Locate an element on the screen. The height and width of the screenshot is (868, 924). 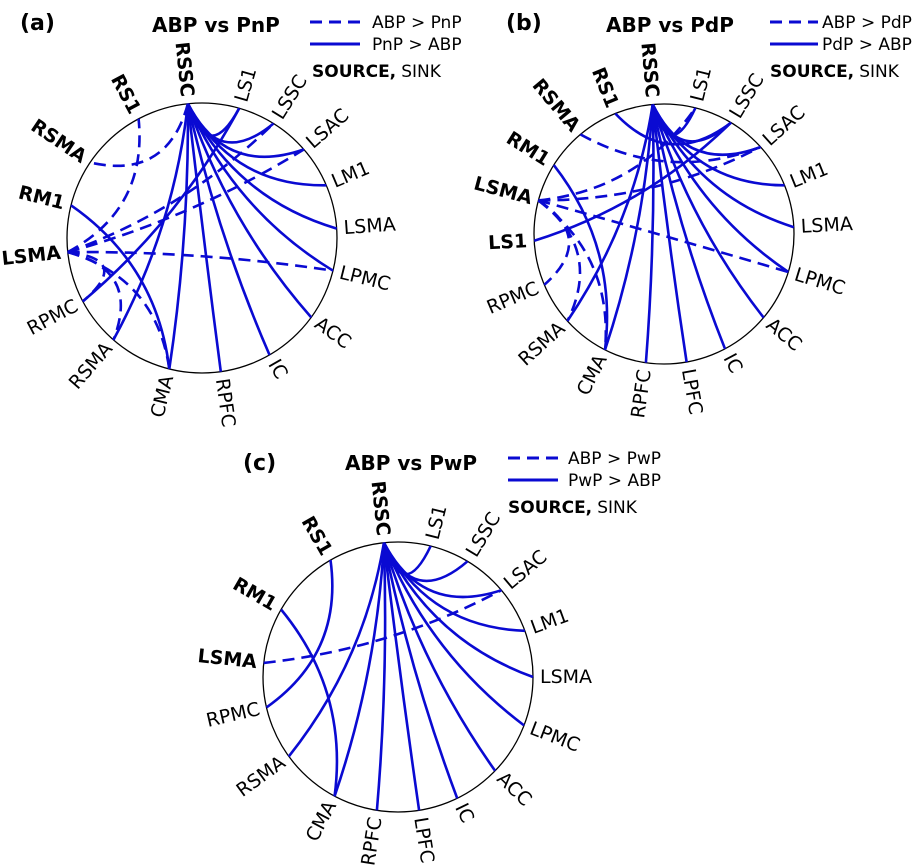
node-label-c-ls1-1: LS1 is located at coordinates (437, 522).